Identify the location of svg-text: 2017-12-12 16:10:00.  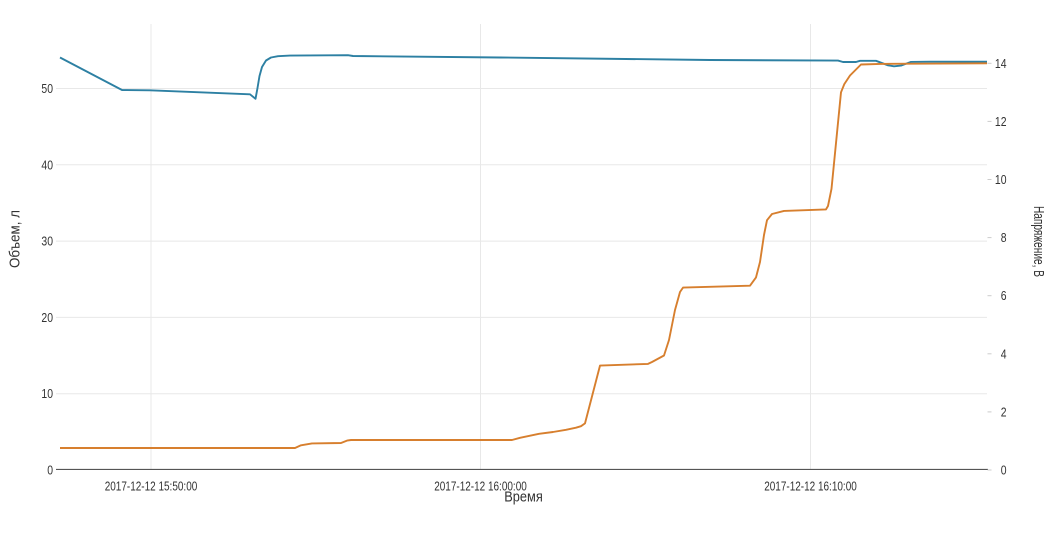
(810, 485).